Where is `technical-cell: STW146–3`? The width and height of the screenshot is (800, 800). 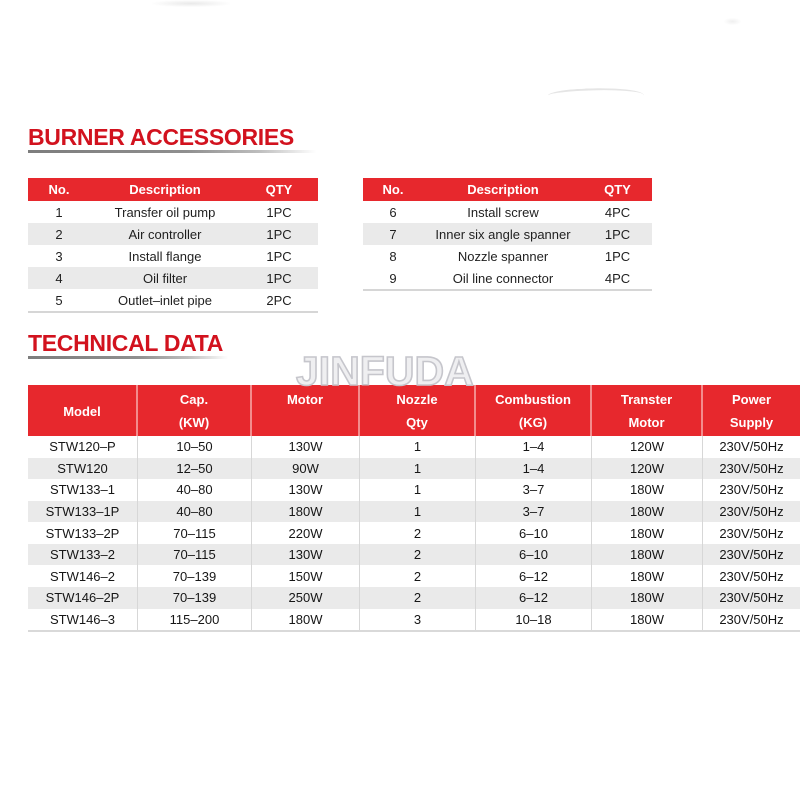 technical-cell: STW146–3 is located at coordinates (83, 619).